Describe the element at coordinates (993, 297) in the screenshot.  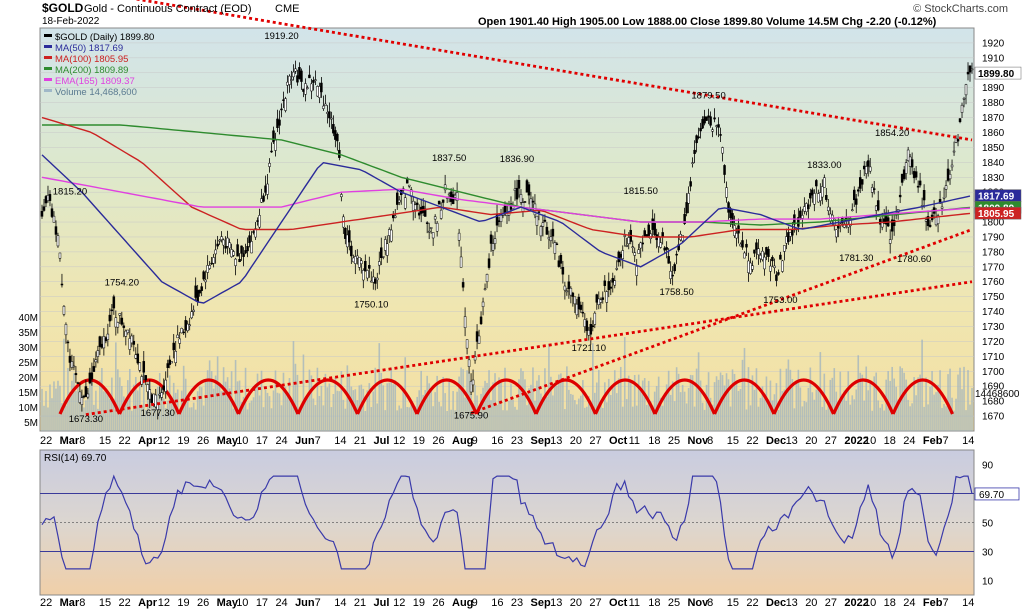
I see `price-tick-label: 1750` at that location.